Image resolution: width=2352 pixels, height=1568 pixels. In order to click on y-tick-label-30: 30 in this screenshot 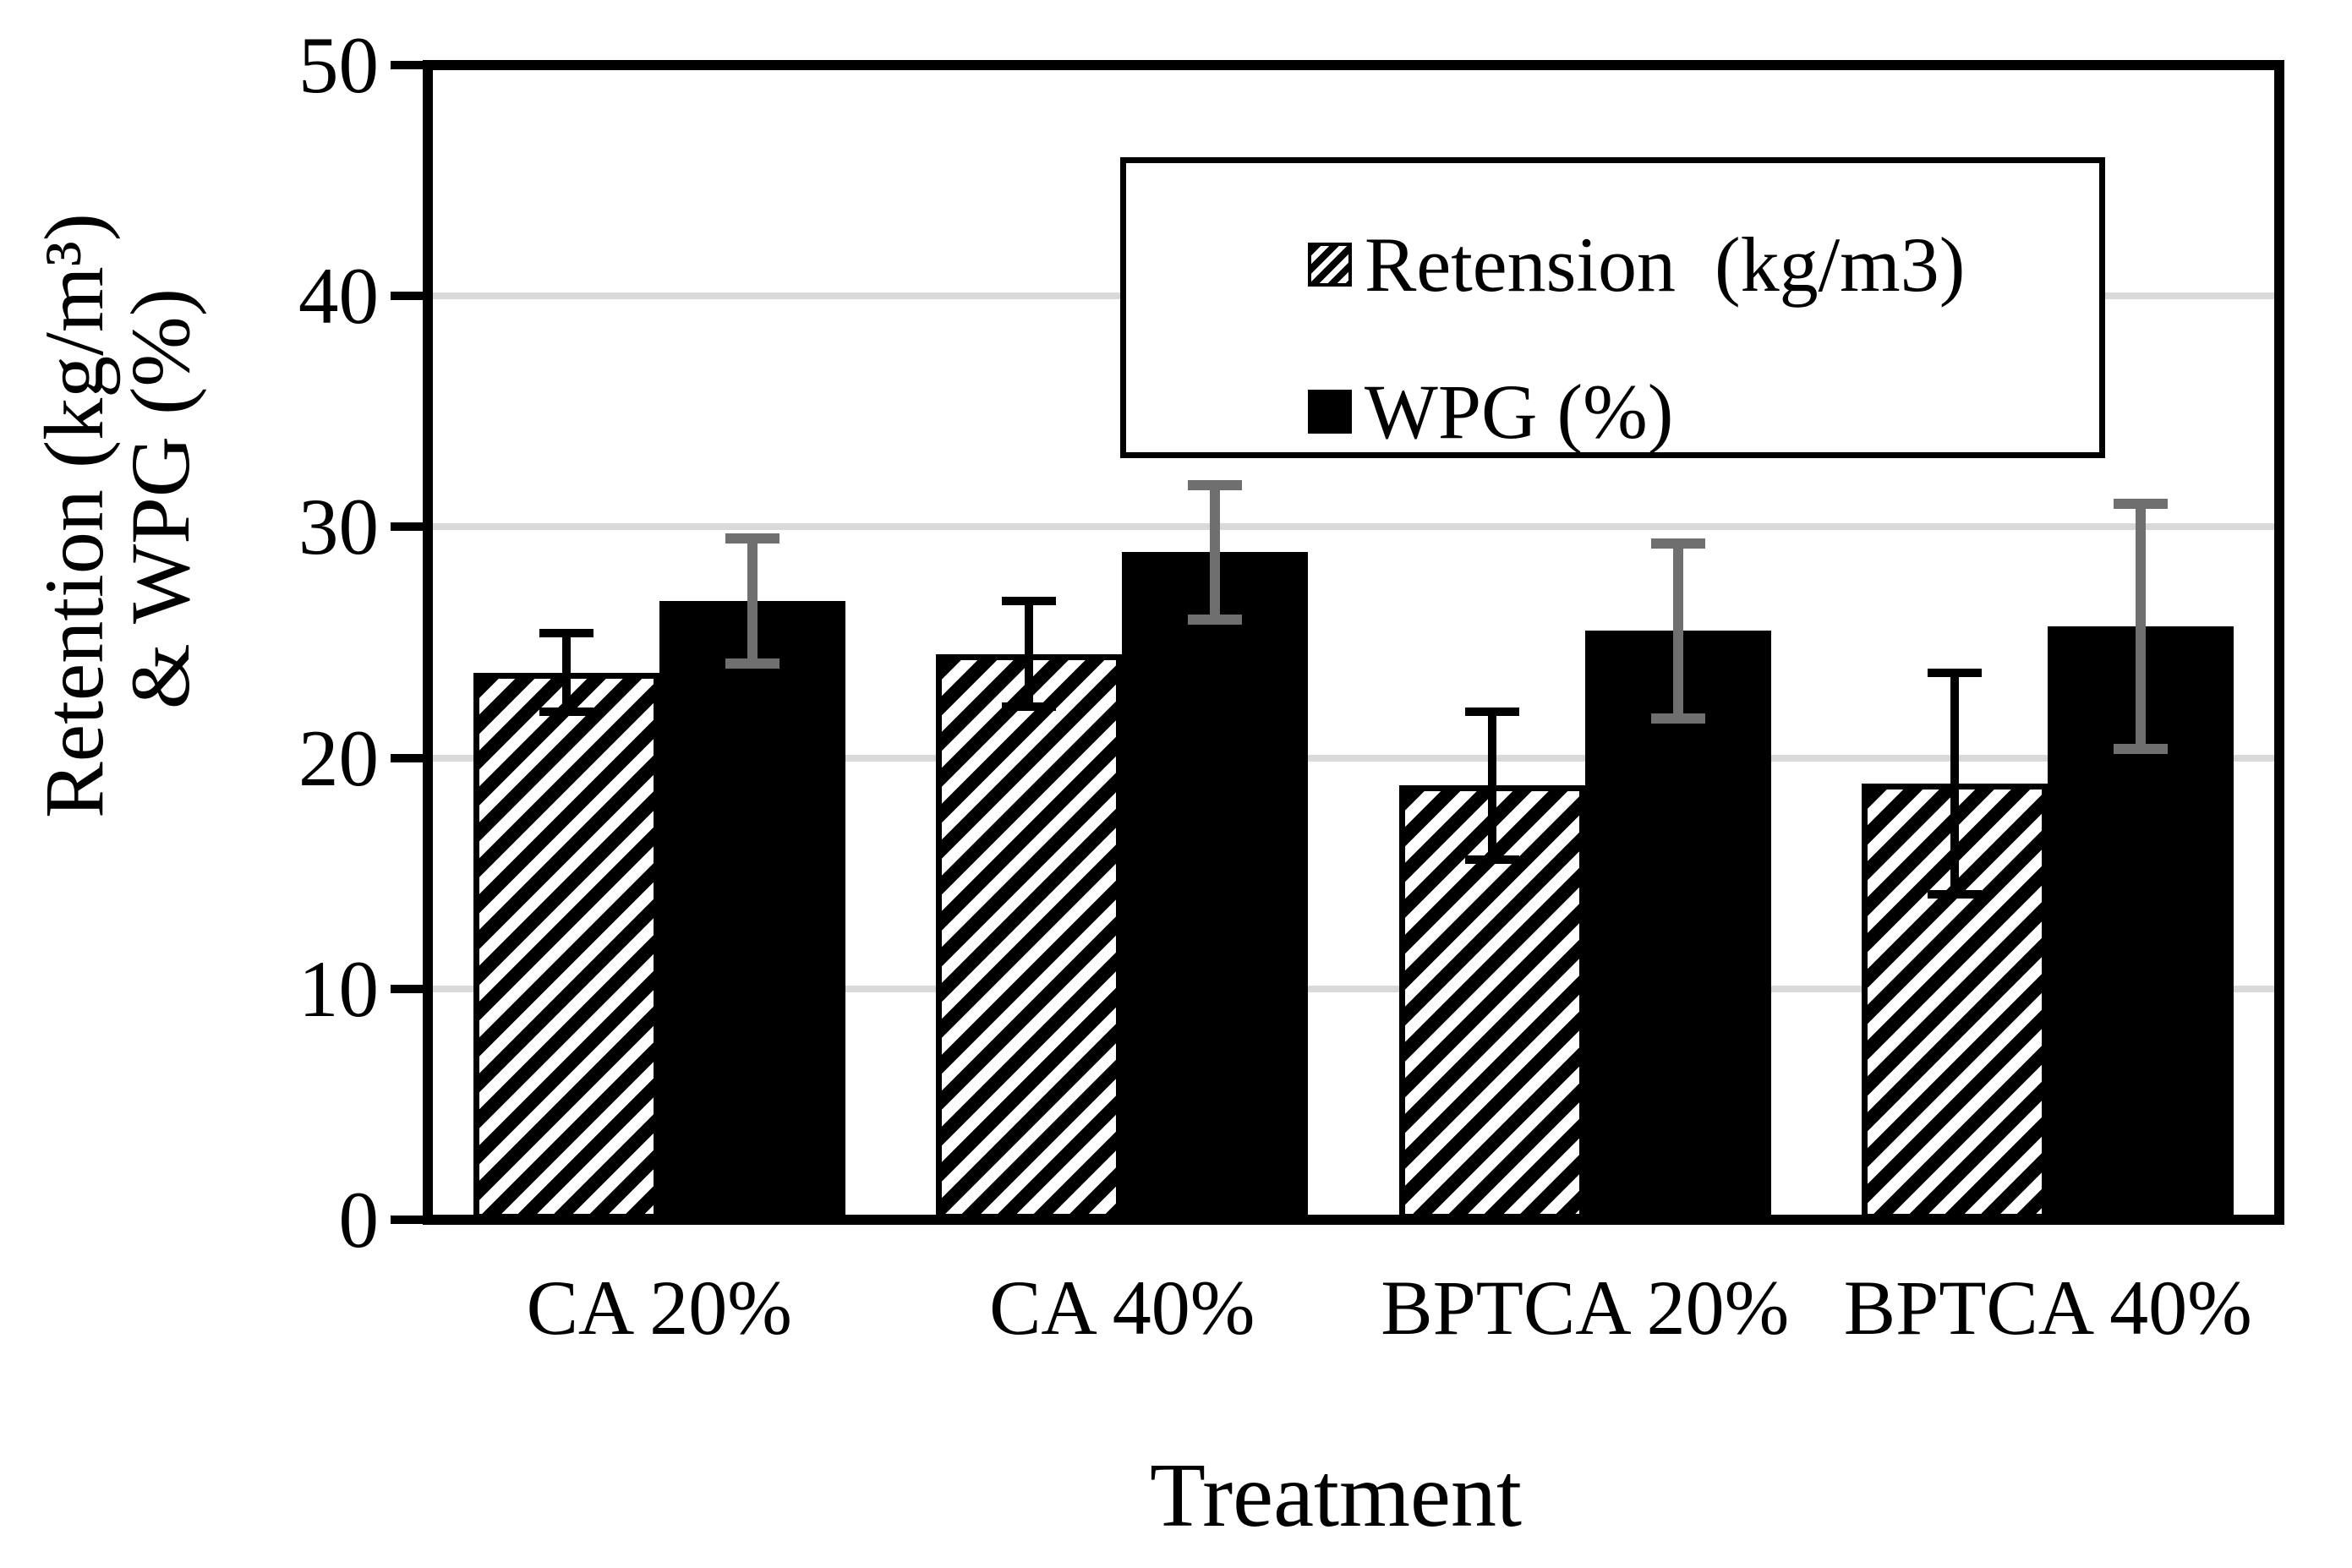, I will do `click(338, 527)`.